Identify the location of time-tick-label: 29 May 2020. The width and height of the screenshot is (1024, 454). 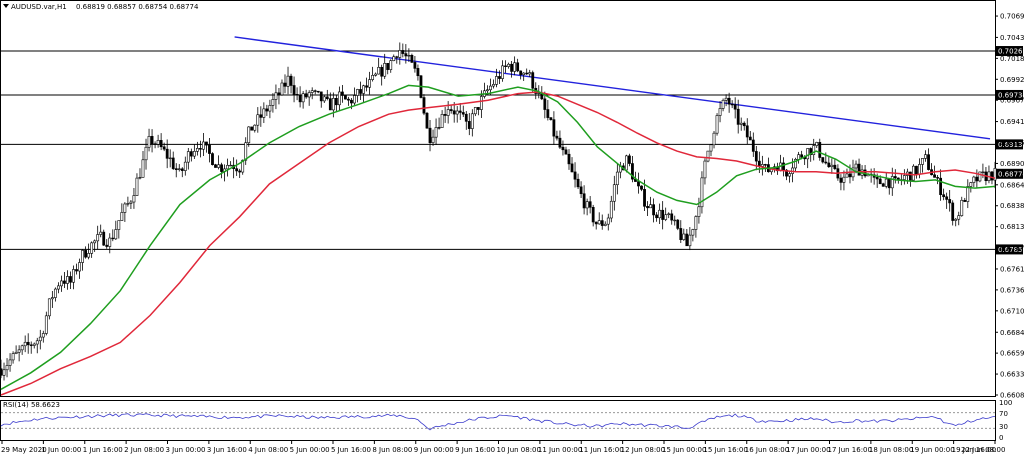
(24, 450).